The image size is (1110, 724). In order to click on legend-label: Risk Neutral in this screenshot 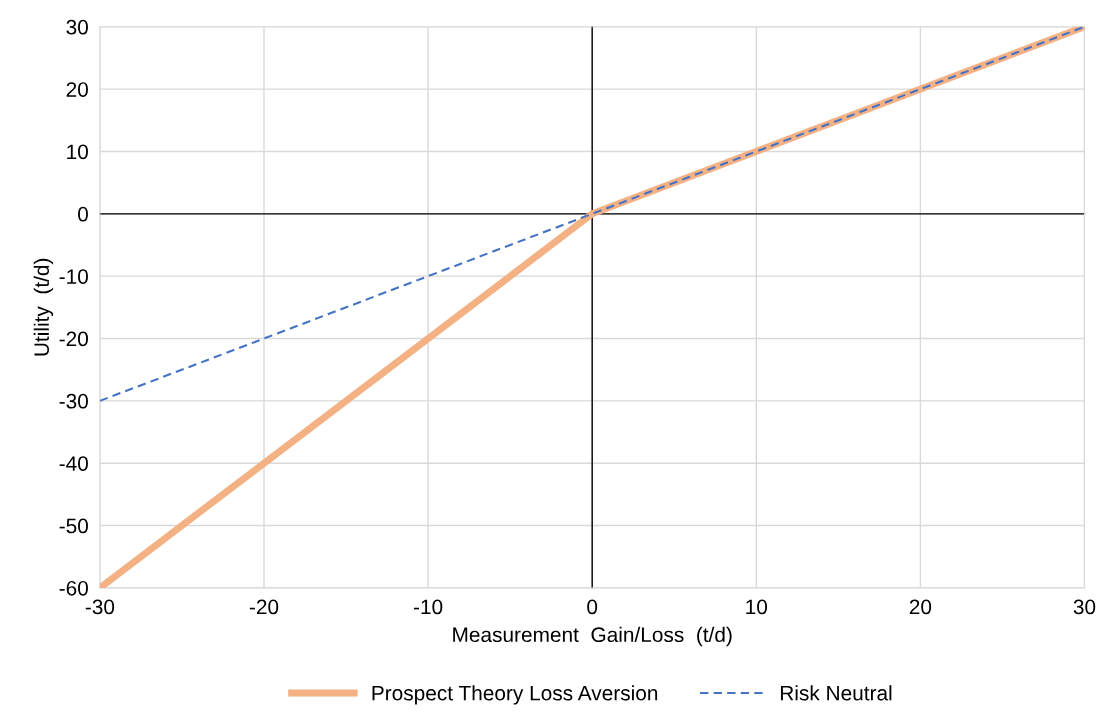, I will do `click(836, 693)`.